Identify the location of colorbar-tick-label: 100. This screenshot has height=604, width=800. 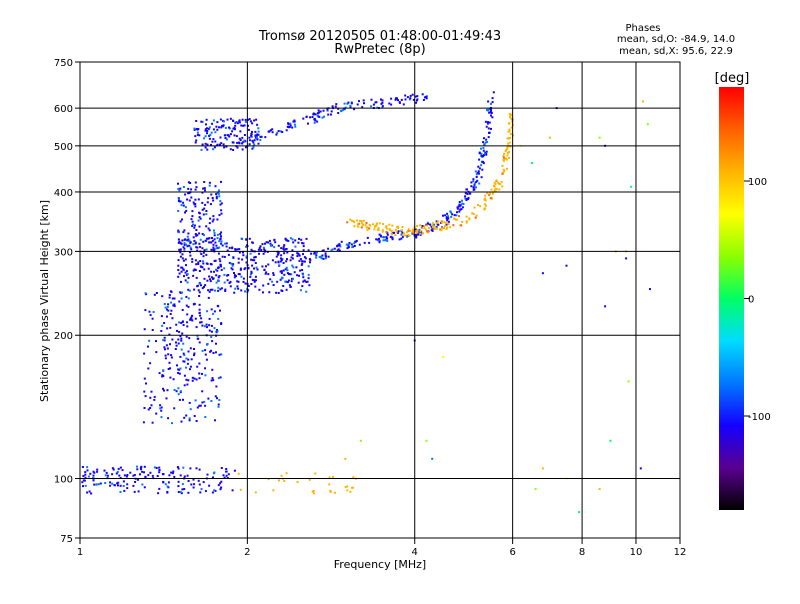
(757, 182).